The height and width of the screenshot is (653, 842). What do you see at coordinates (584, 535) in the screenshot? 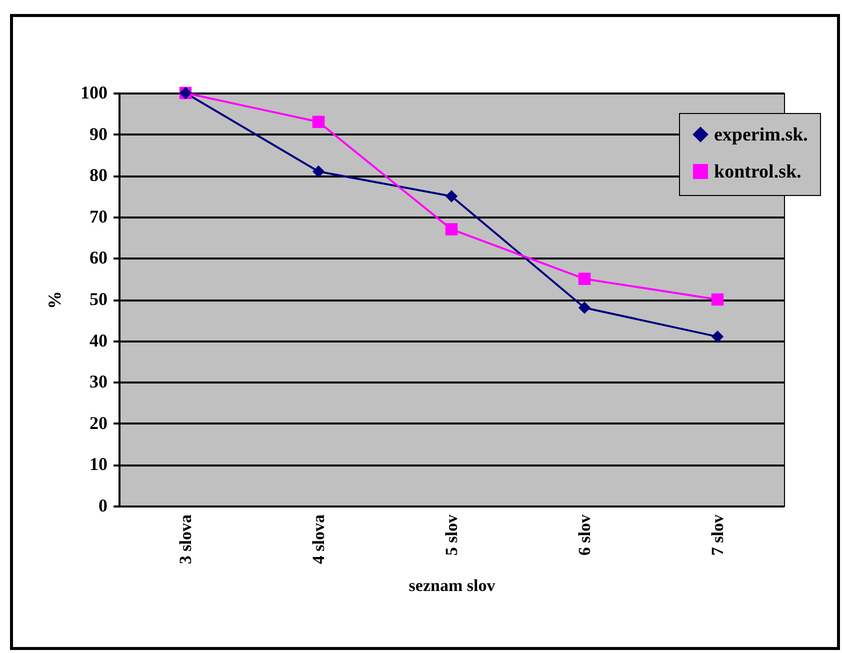
I see `x-tick-label: 6 slov` at bounding box center [584, 535].